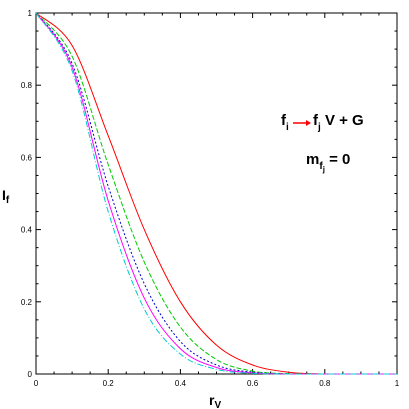  I want to click on x-axis-label: rV, so click(215, 400).